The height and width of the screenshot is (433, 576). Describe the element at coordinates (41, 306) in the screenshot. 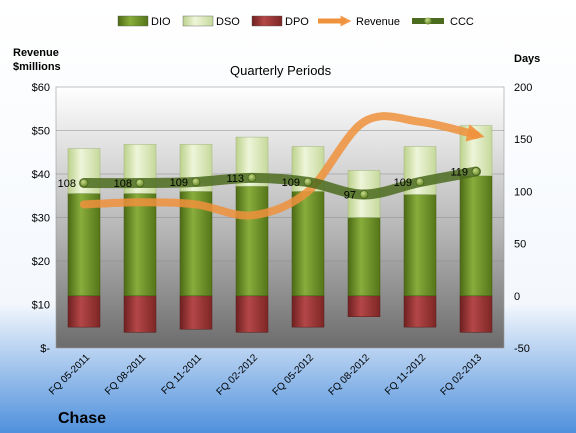

I see `left-tick-label: $10` at that location.